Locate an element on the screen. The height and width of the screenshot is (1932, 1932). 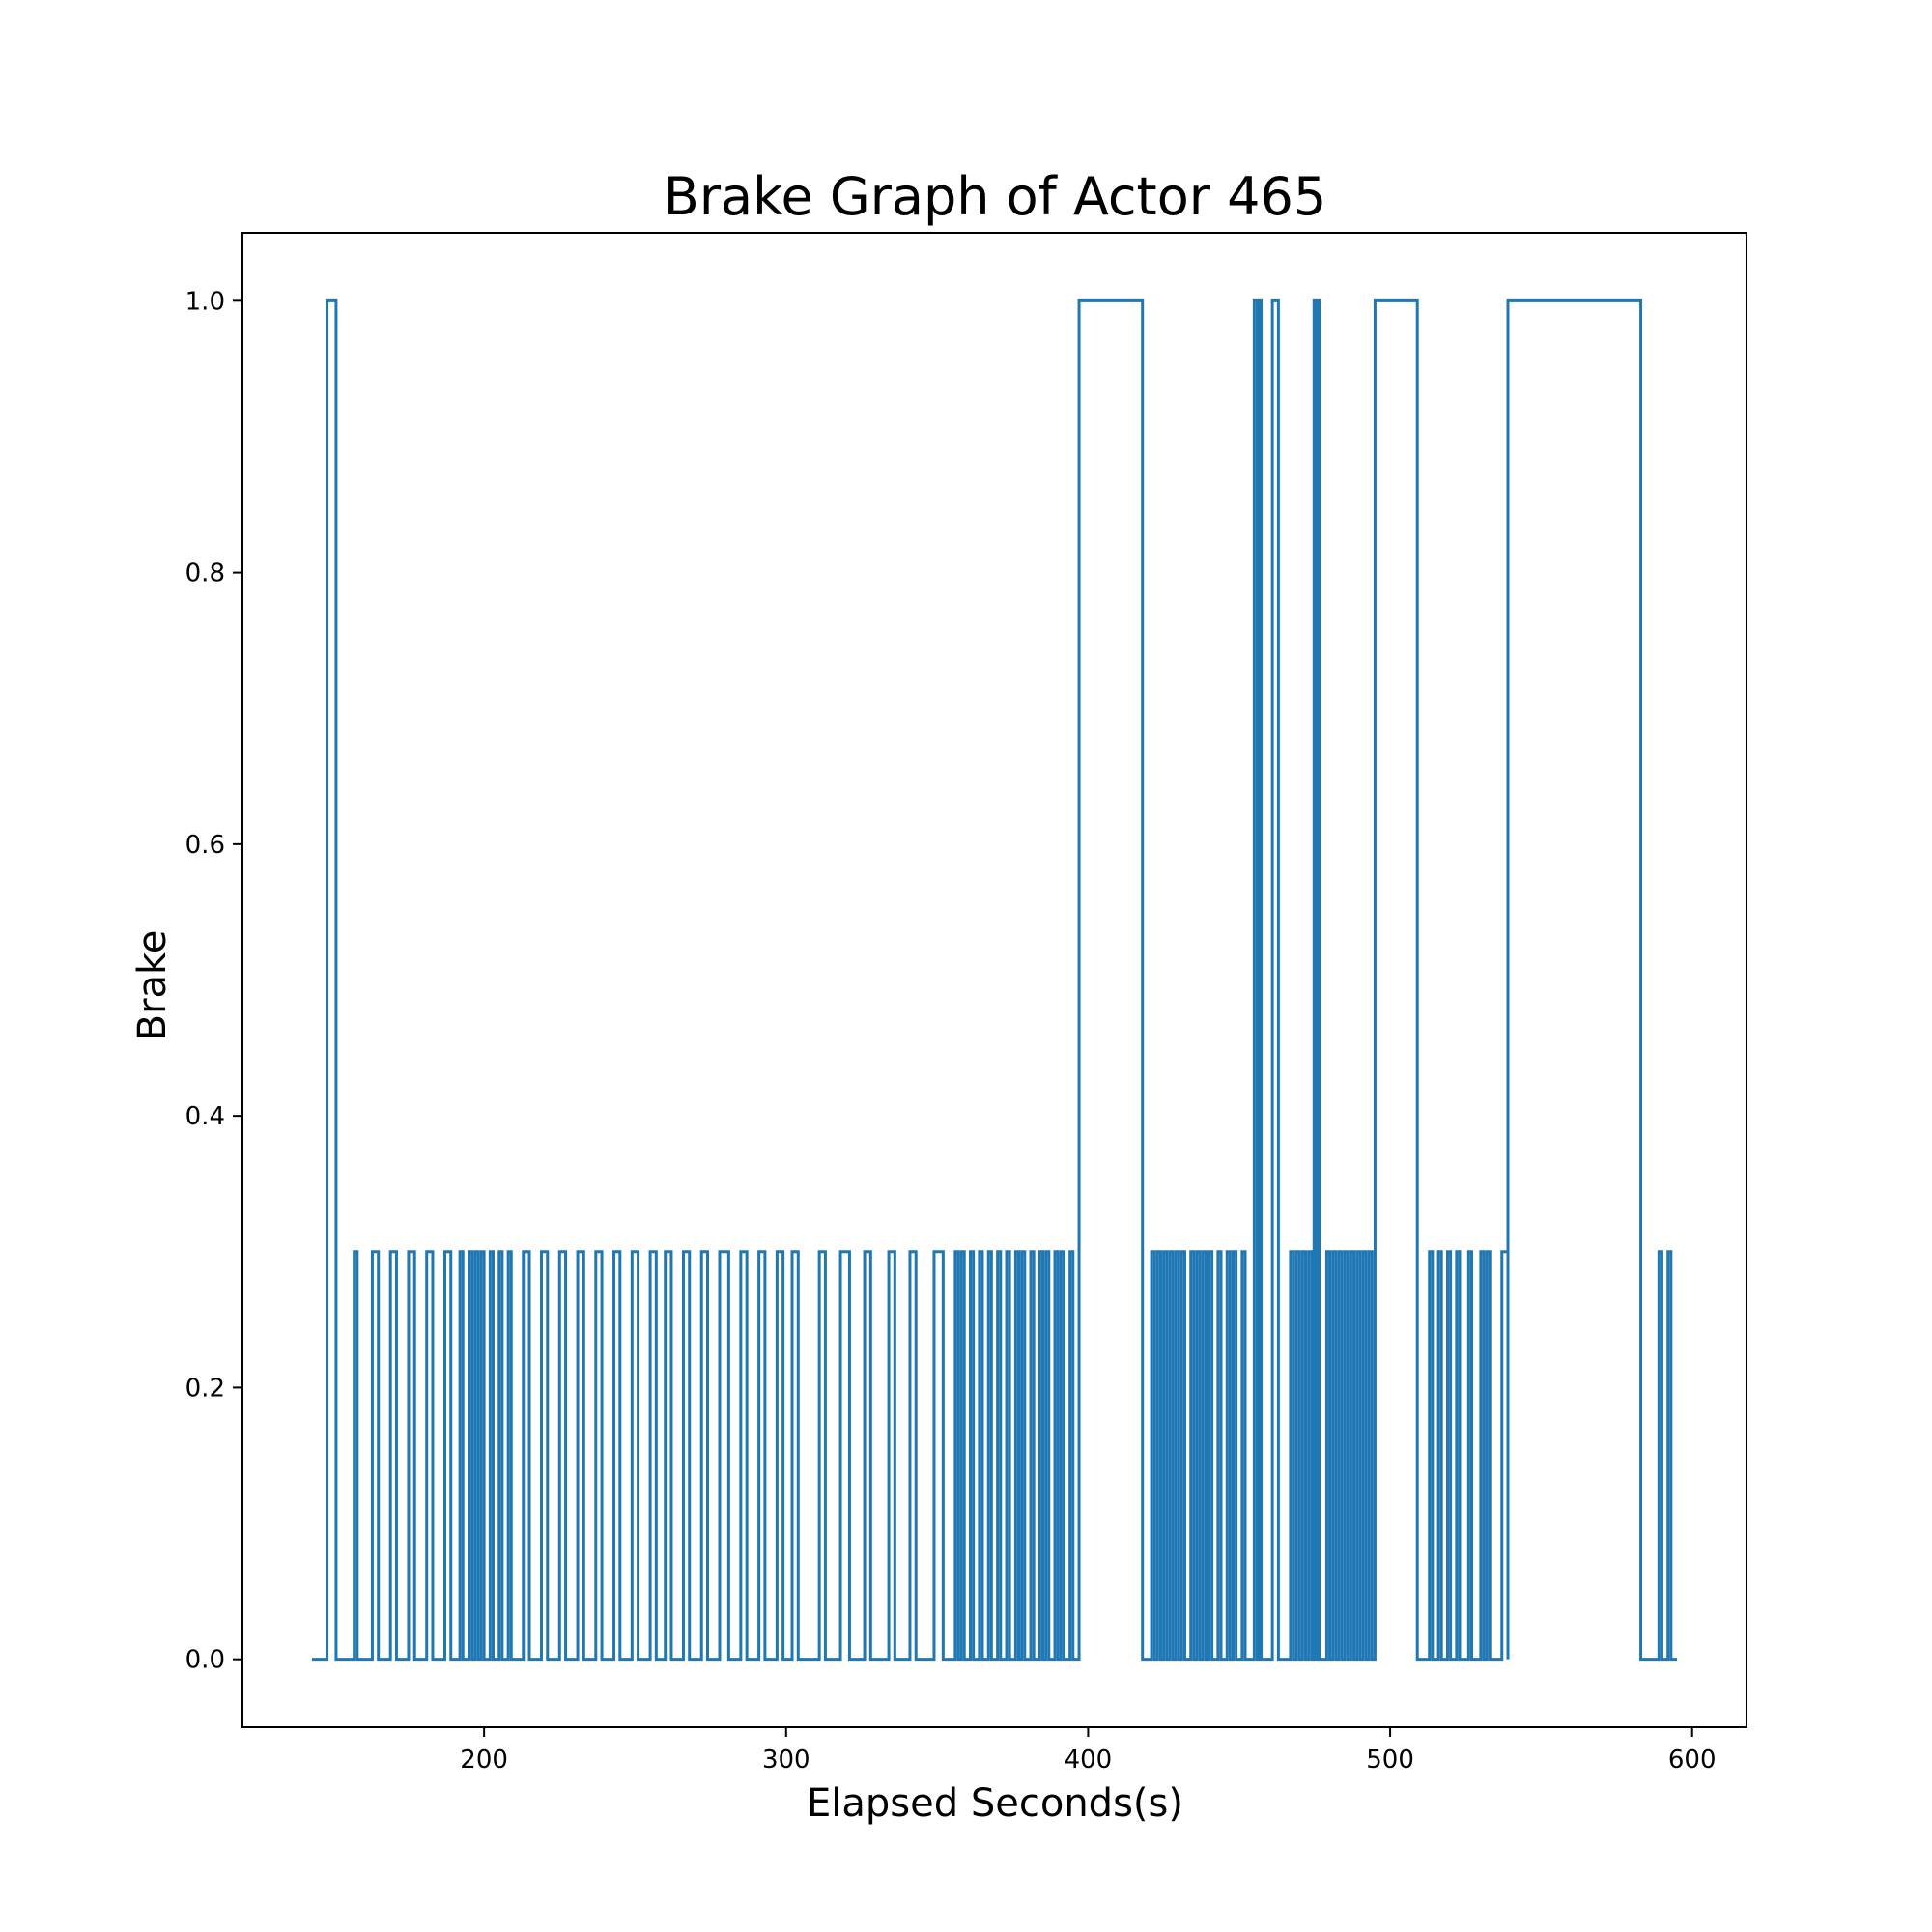
y-tick-label: 0.2 is located at coordinates (205, 1388).